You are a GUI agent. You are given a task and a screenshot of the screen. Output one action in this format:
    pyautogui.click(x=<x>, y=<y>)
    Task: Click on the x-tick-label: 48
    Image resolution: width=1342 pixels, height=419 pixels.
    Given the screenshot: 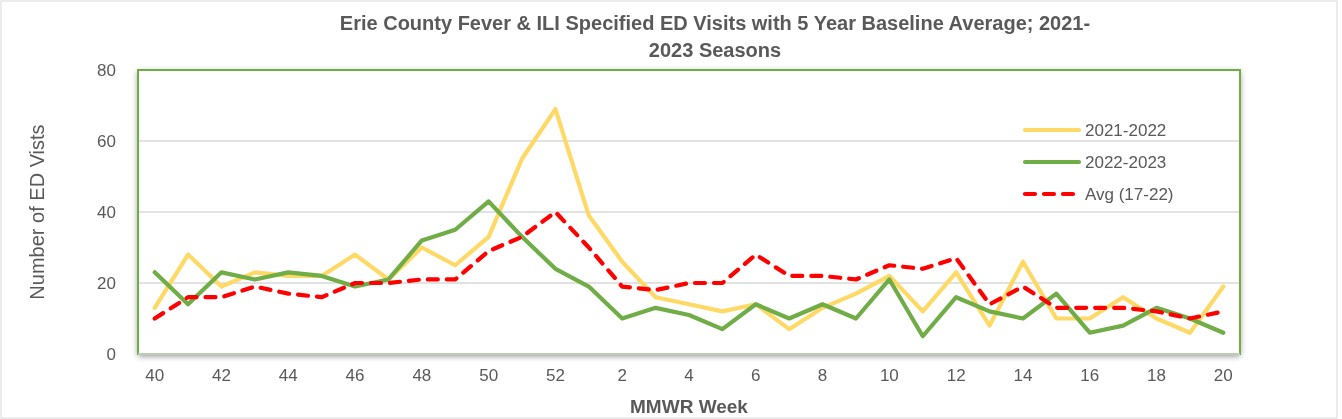 What is the action you would take?
    pyautogui.click(x=422, y=375)
    